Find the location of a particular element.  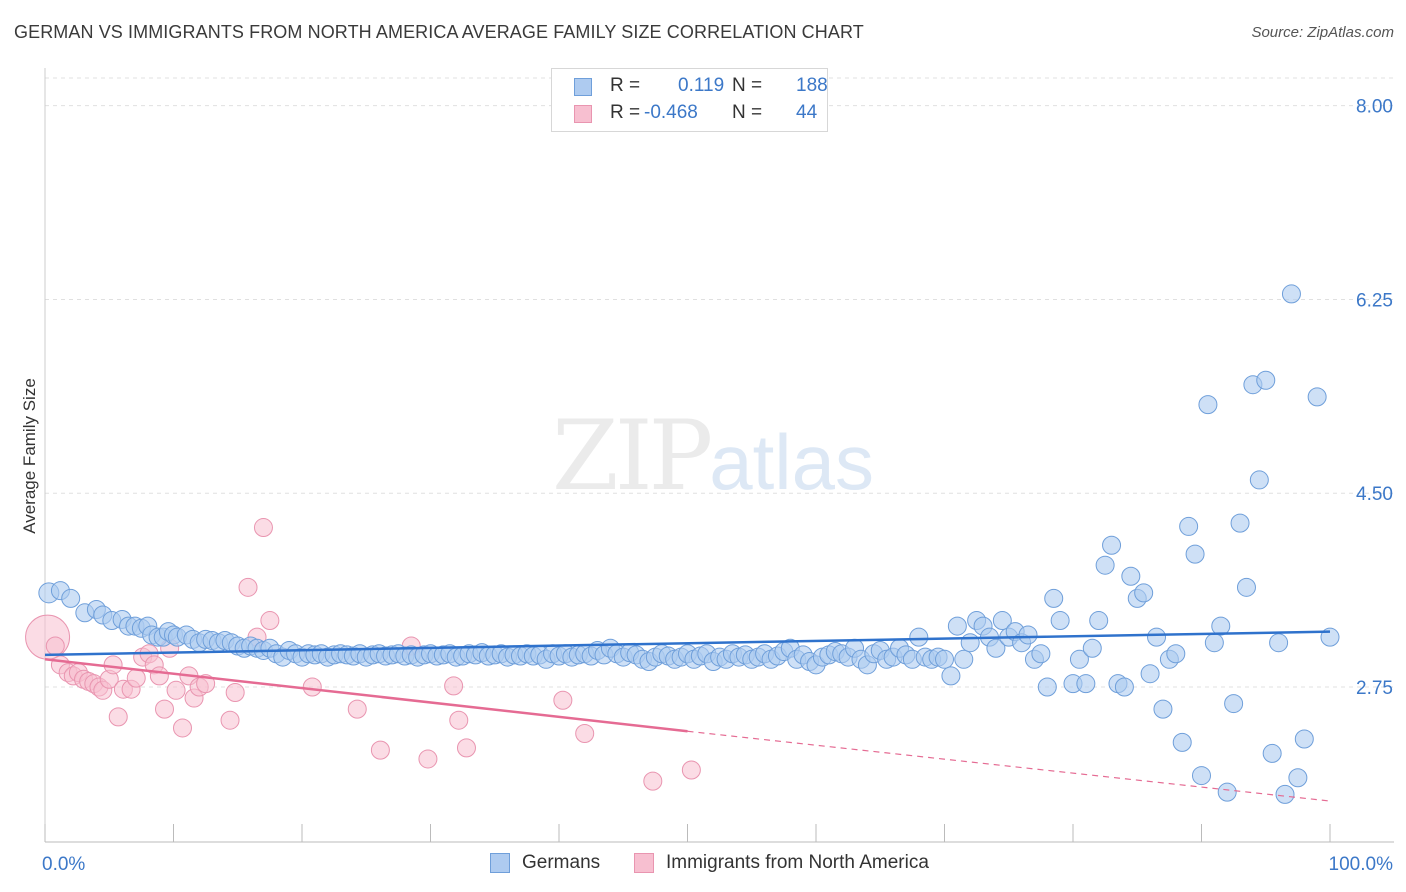

y-tick-label: 8.00 is located at coordinates (1374, 107).